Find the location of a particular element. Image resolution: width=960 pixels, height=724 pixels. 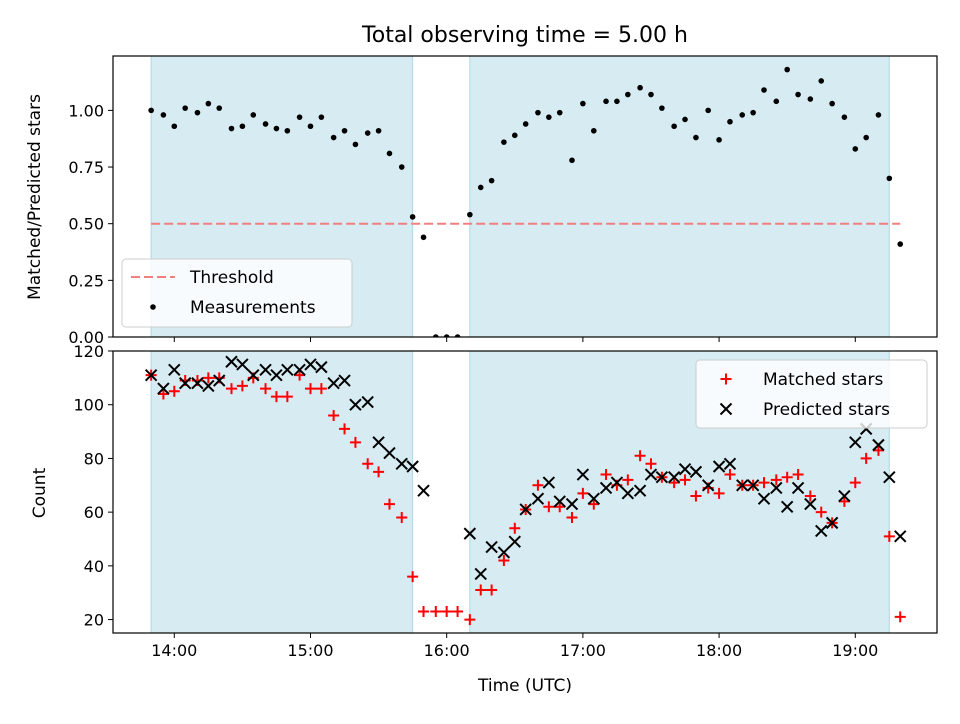

y-tick-label: 20 is located at coordinates (94, 620).